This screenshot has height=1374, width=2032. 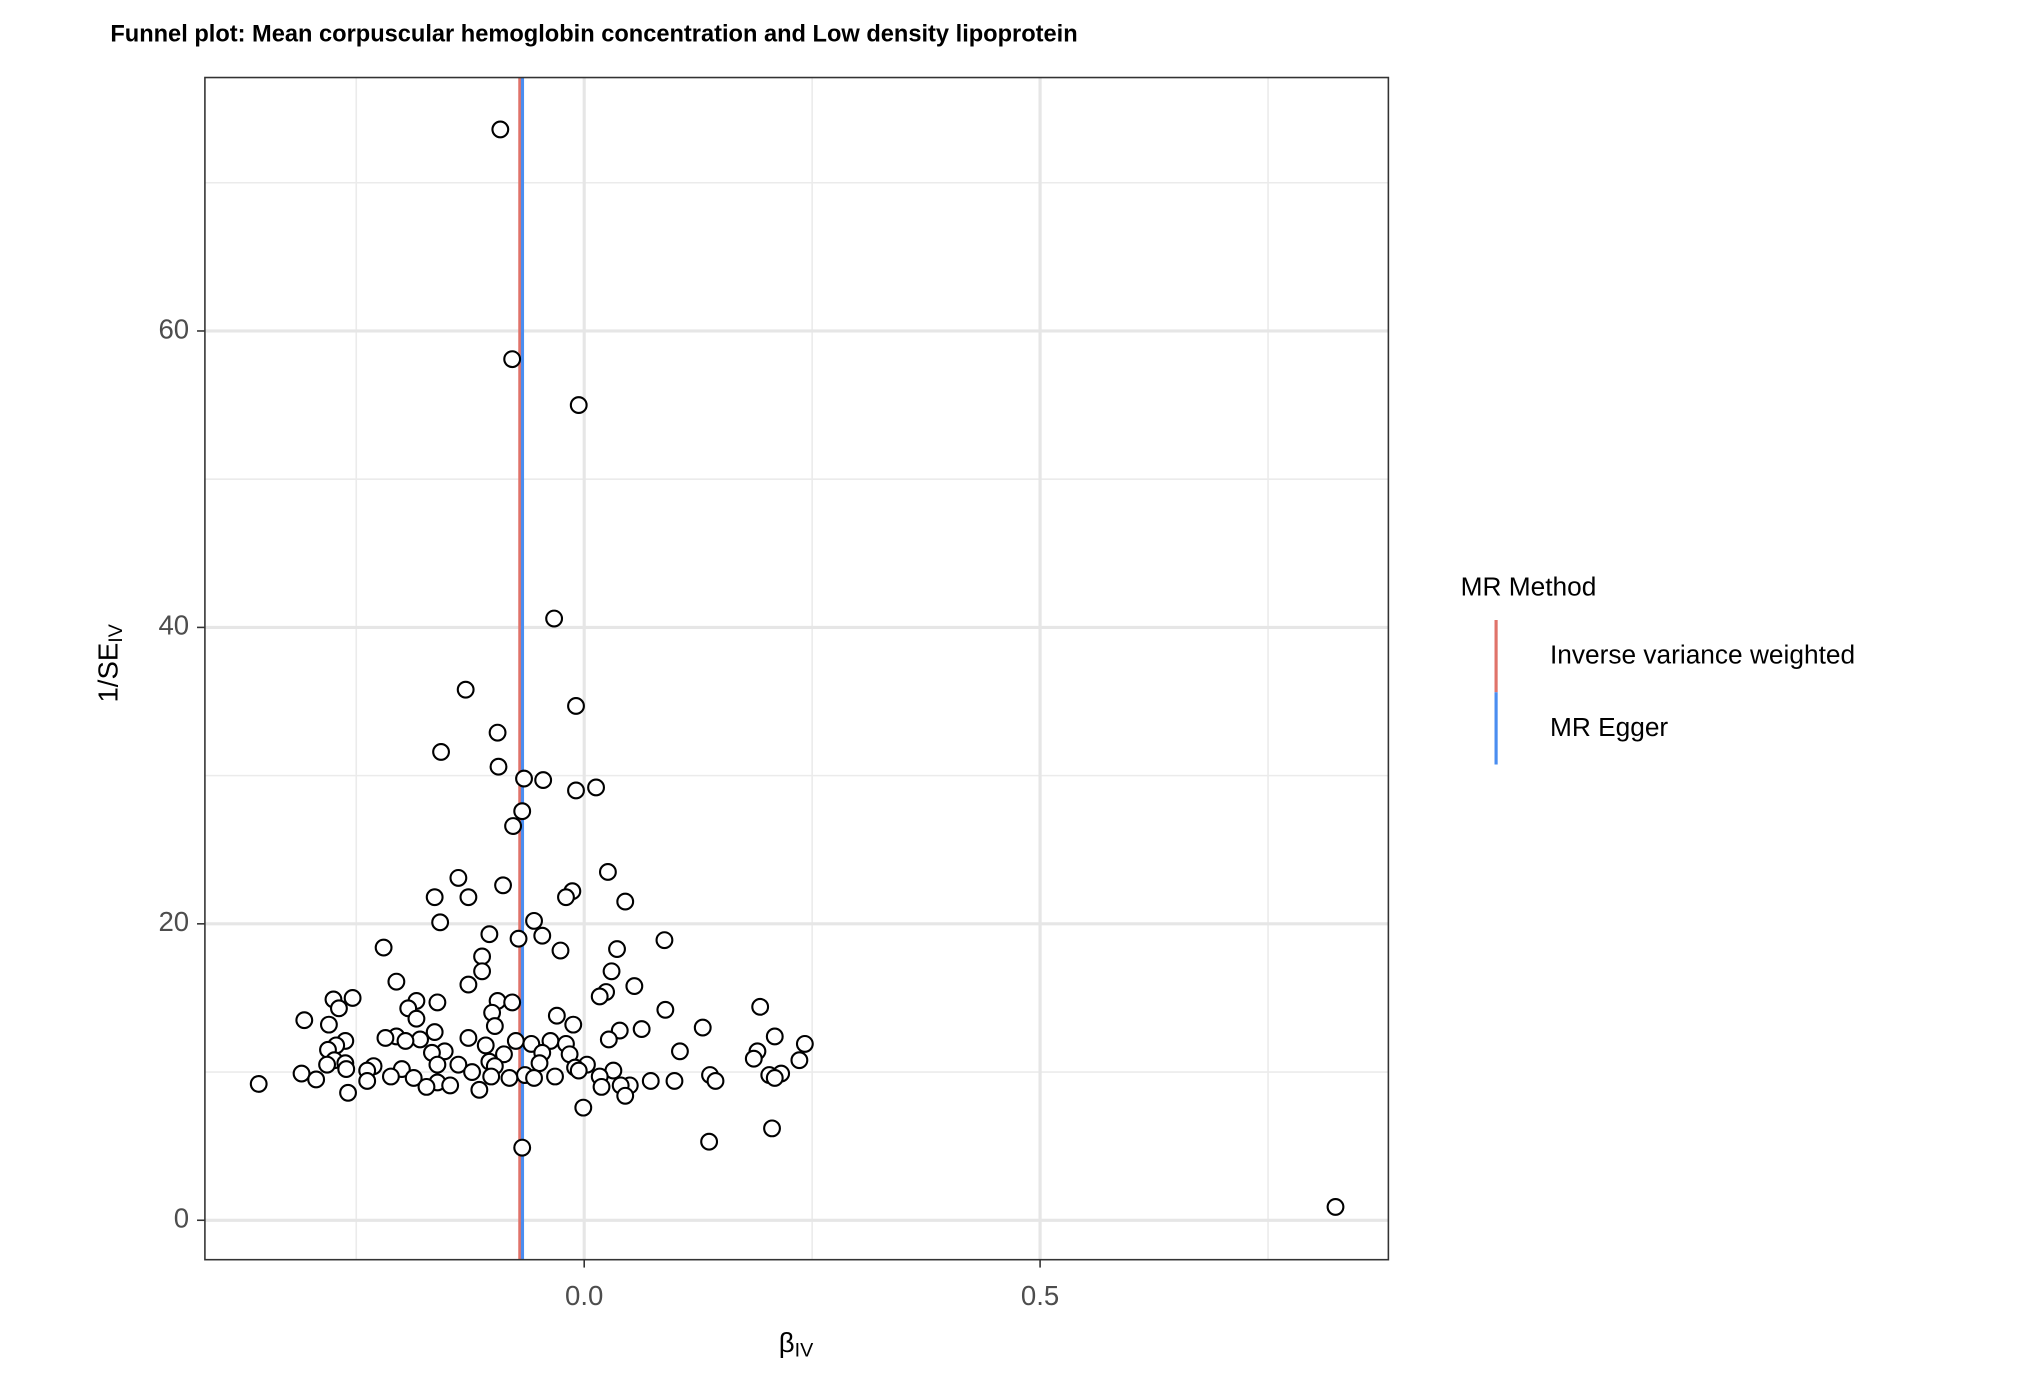 What do you see at coordinates (173, 625) in the screenshot?
I see `y-tick-label: 40` at bounding box center [173, 625].